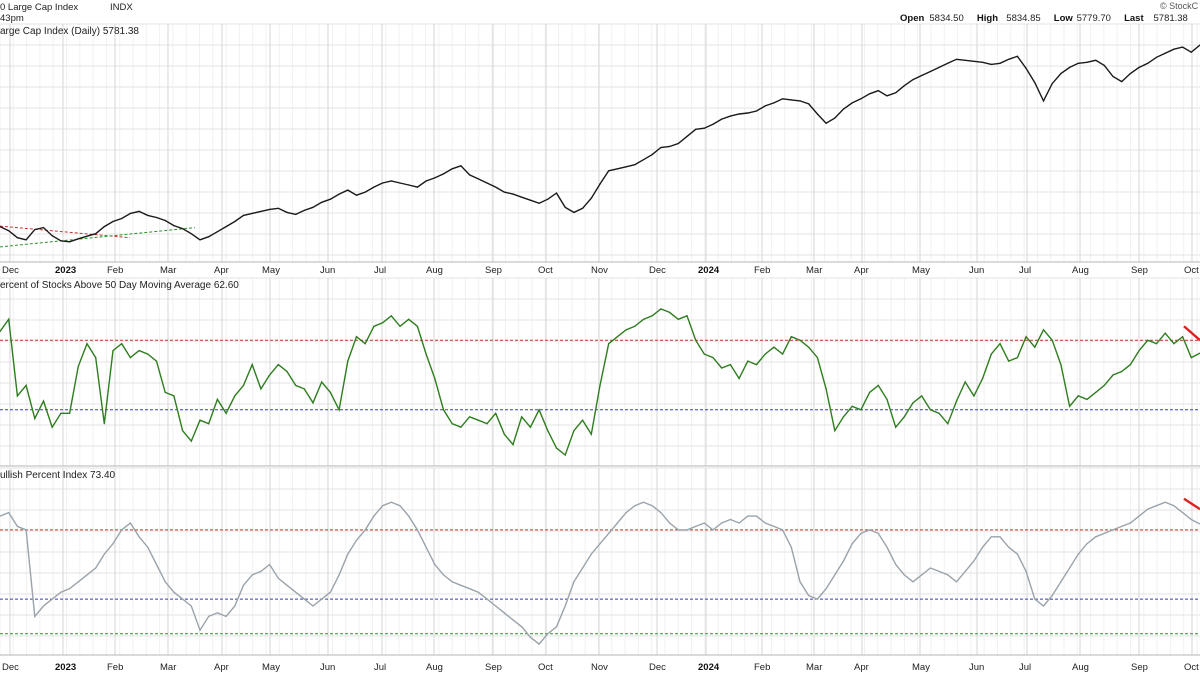 The height and width of the screenshot is (675, 1200). I want to click on x-tick-label: Nov, so click(599, 667).